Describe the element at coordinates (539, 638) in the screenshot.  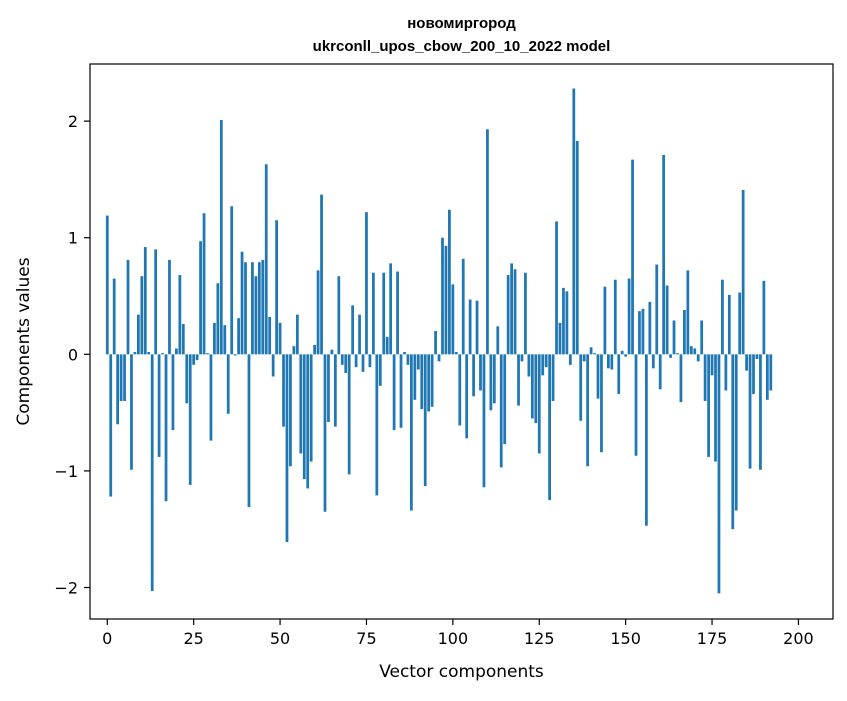
I see `x-tick-label: 125` at that location.